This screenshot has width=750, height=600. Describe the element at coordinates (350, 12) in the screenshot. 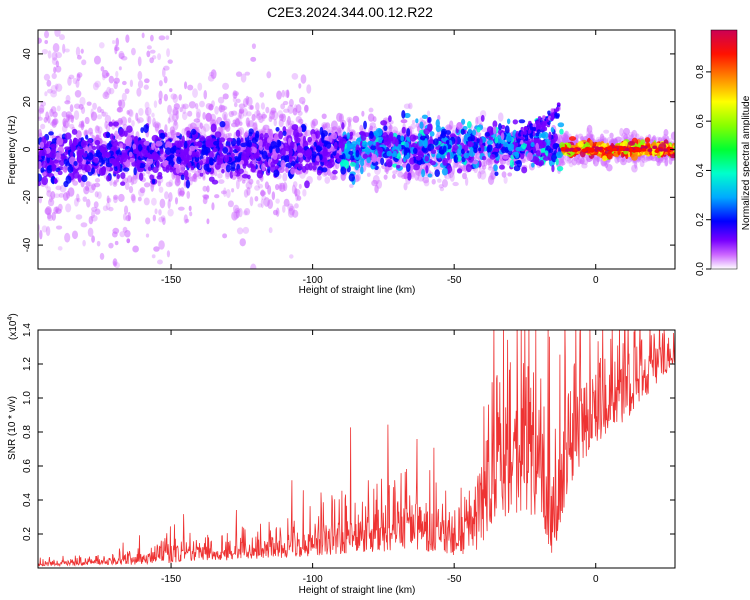

I see `chart-title: C2E3.2024.344.00.12.R22` at that location.